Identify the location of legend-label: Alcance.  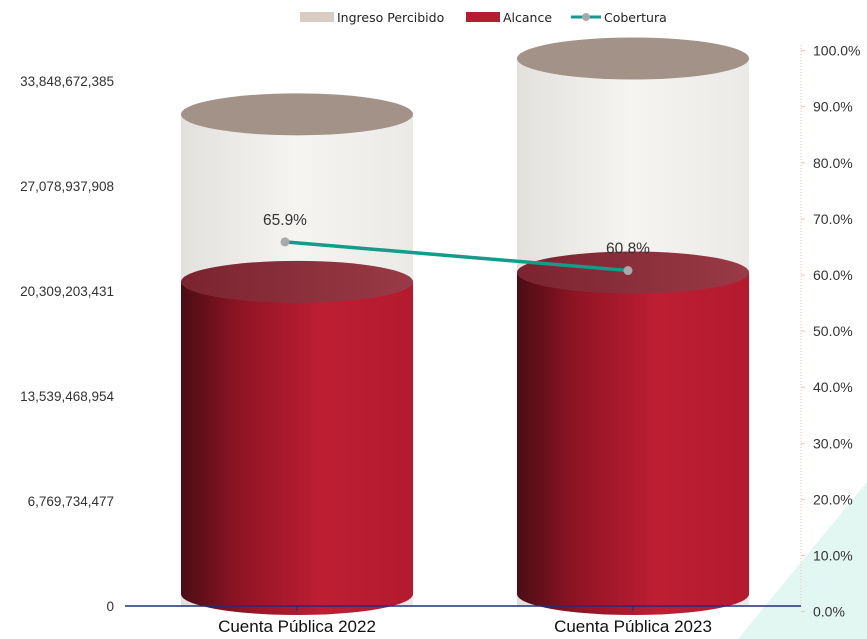
(527, 17).